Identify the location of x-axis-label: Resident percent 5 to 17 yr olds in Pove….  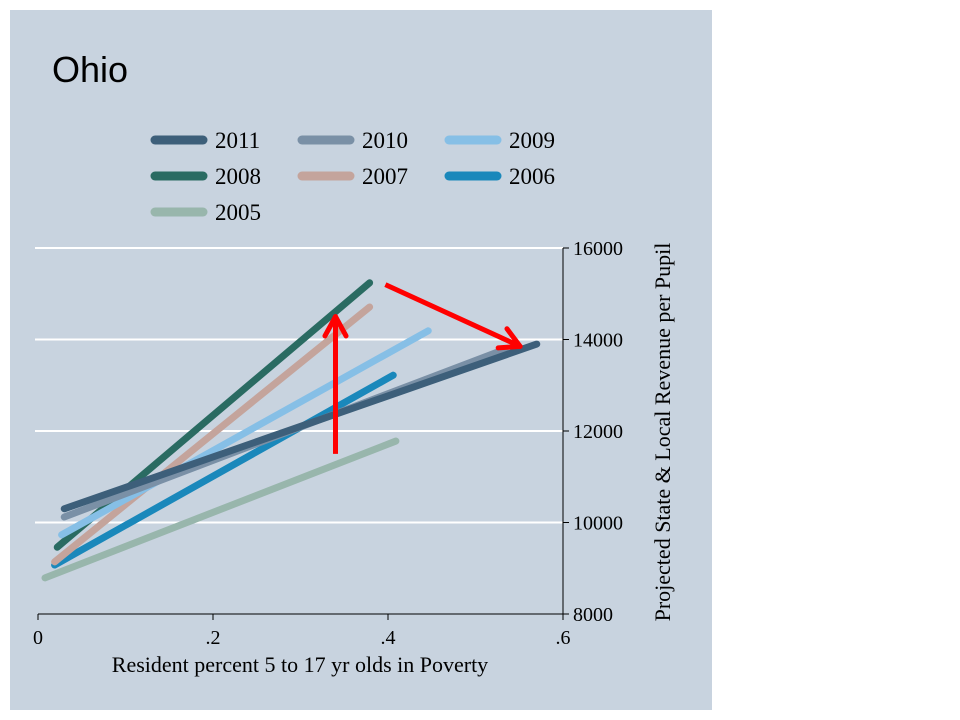
(300, 664).